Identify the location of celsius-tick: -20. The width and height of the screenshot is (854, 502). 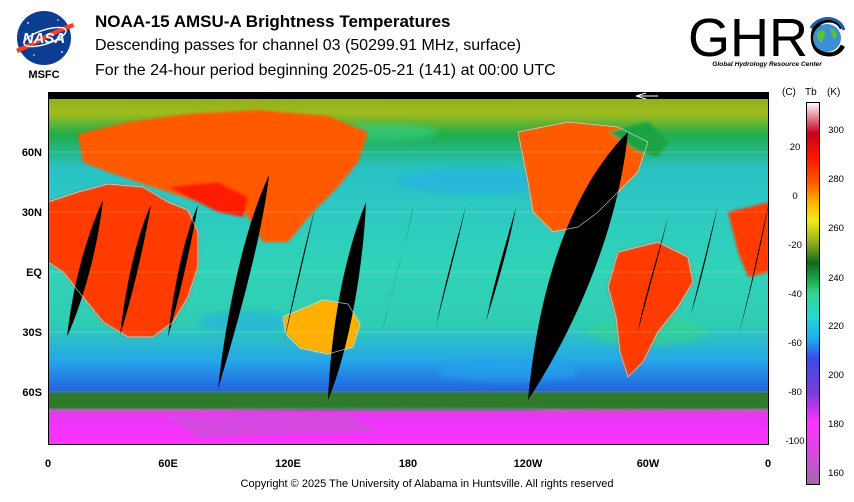
(795, 245).